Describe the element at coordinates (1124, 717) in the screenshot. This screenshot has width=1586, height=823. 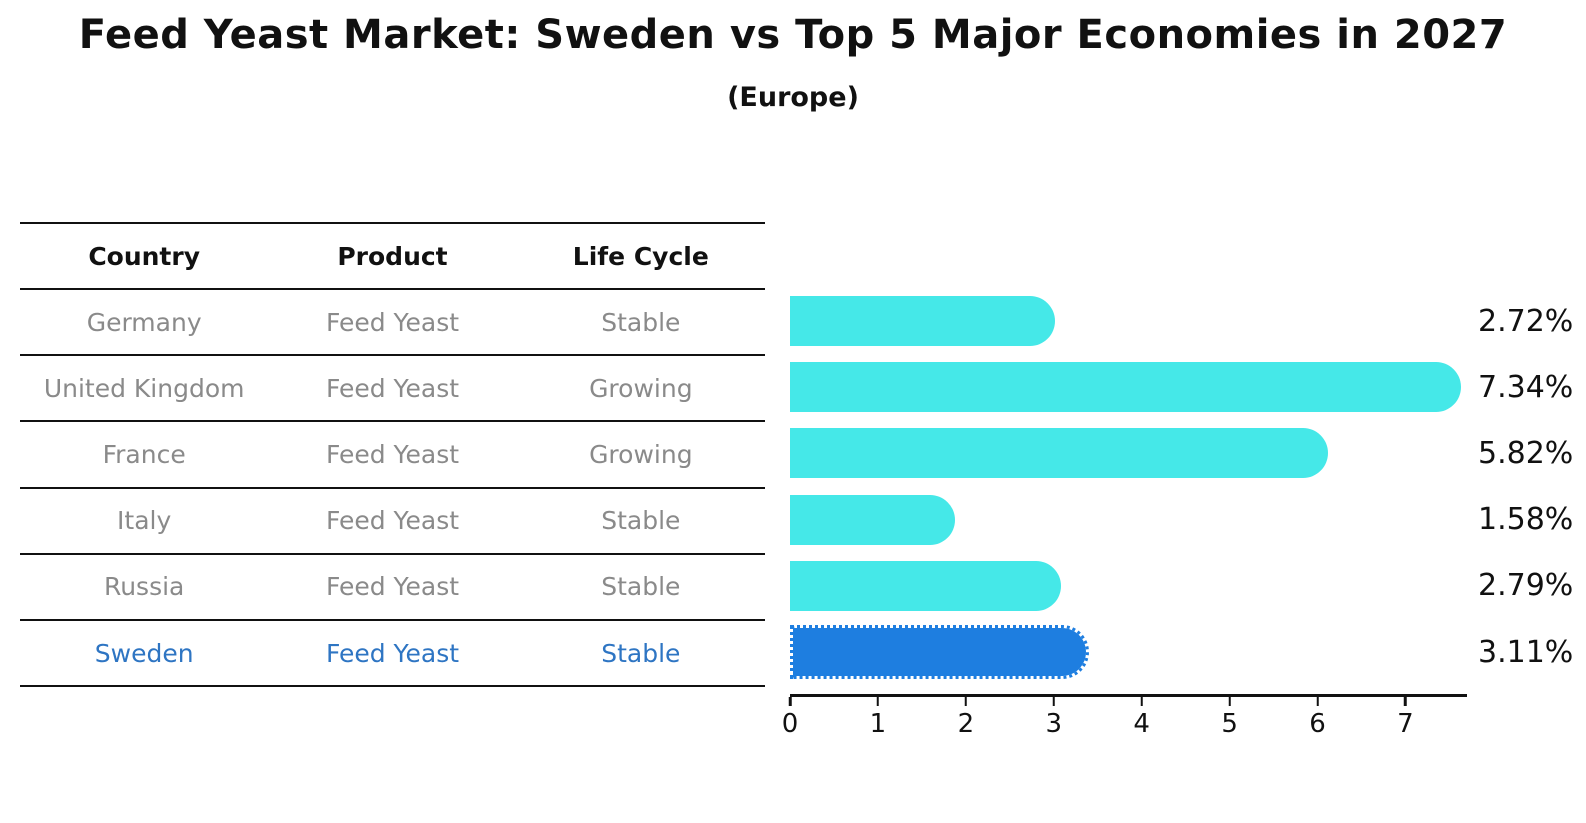
I see `x-axis: 0 1 2 3 4 5 6 7` at that location.